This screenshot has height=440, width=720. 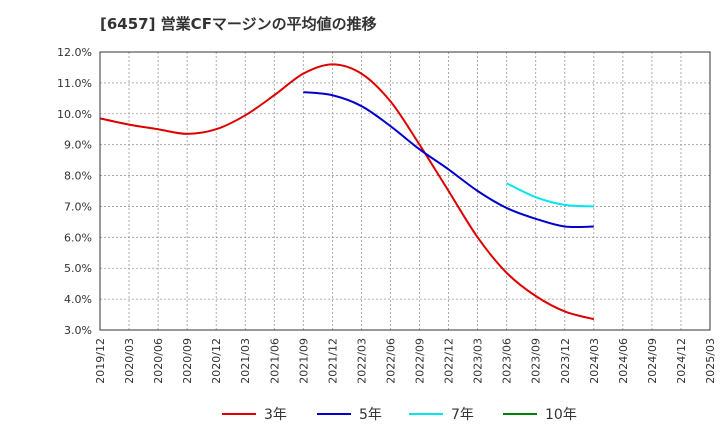 I want to click on x-tick-label: 2023/03, so click(x=478, y=361).